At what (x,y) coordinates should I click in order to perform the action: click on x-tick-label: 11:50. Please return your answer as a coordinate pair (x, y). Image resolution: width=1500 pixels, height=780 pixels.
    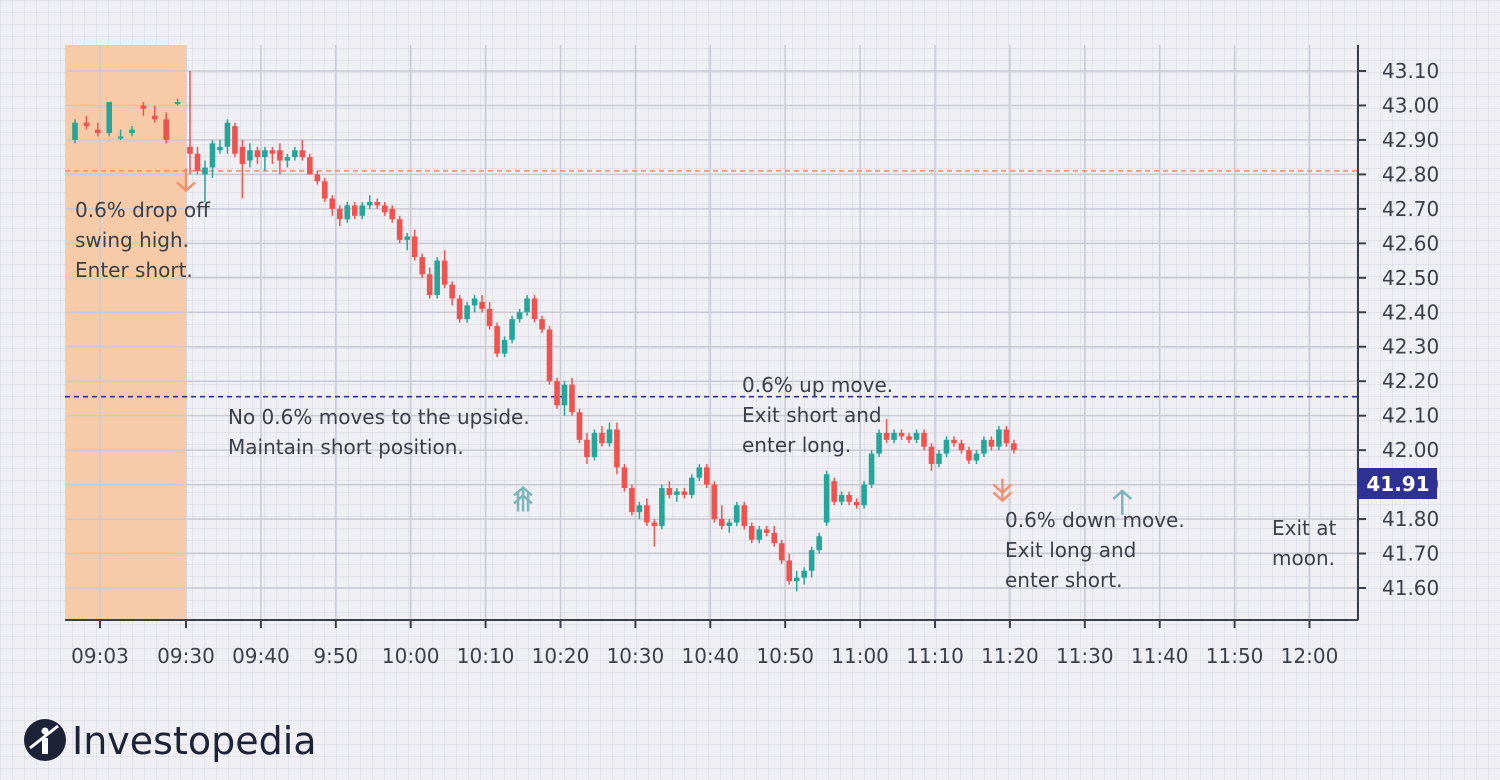
    Looking at the image, I should click on (1235, 656).